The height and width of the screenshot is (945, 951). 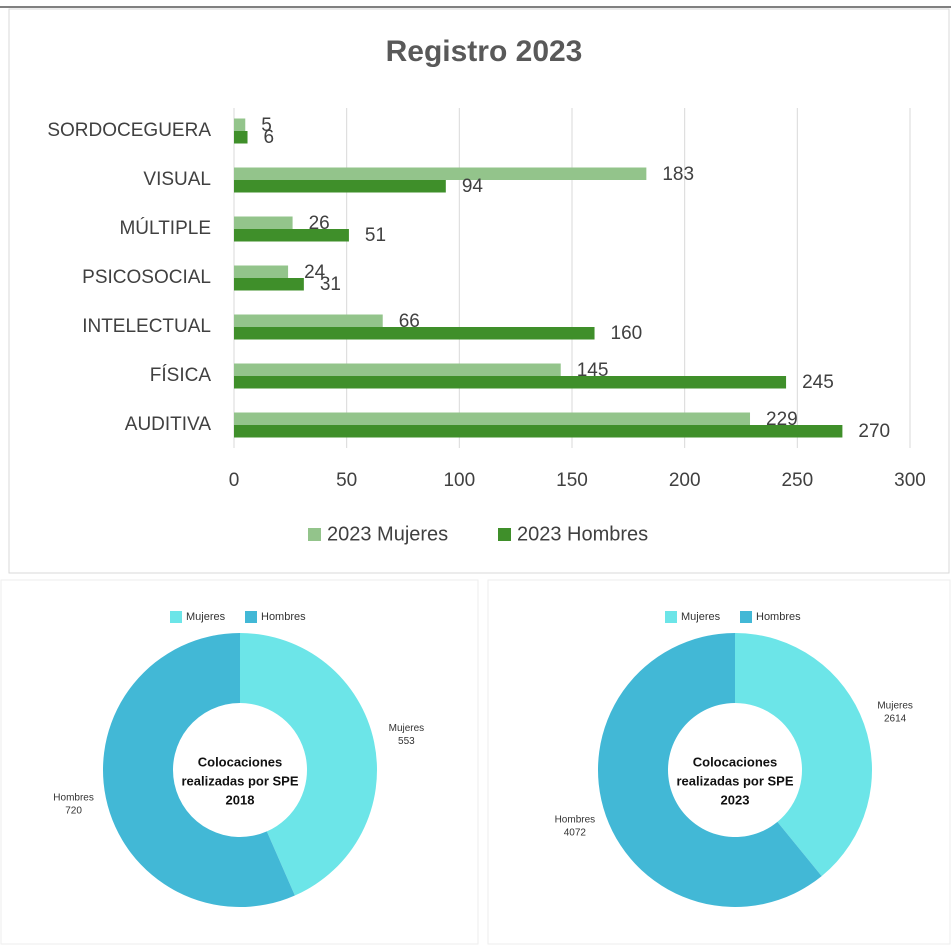 I want to click on legend-label: 2023 Hombres, so click(x=582, y=534).